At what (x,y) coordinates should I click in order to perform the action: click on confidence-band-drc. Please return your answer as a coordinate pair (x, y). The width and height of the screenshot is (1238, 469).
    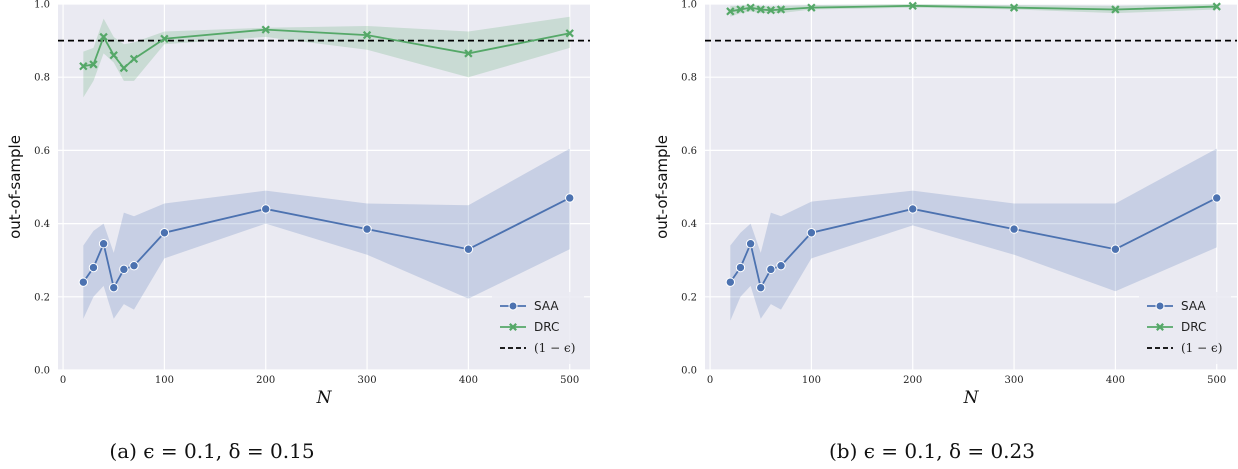
    Looking at the image, I should click on (326, 57).